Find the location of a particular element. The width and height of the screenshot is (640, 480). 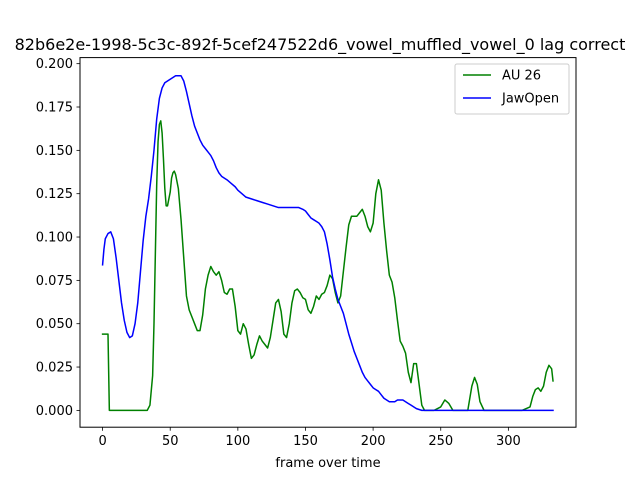

y-tick-label: 0.025 is located at coordinates (54, 368).